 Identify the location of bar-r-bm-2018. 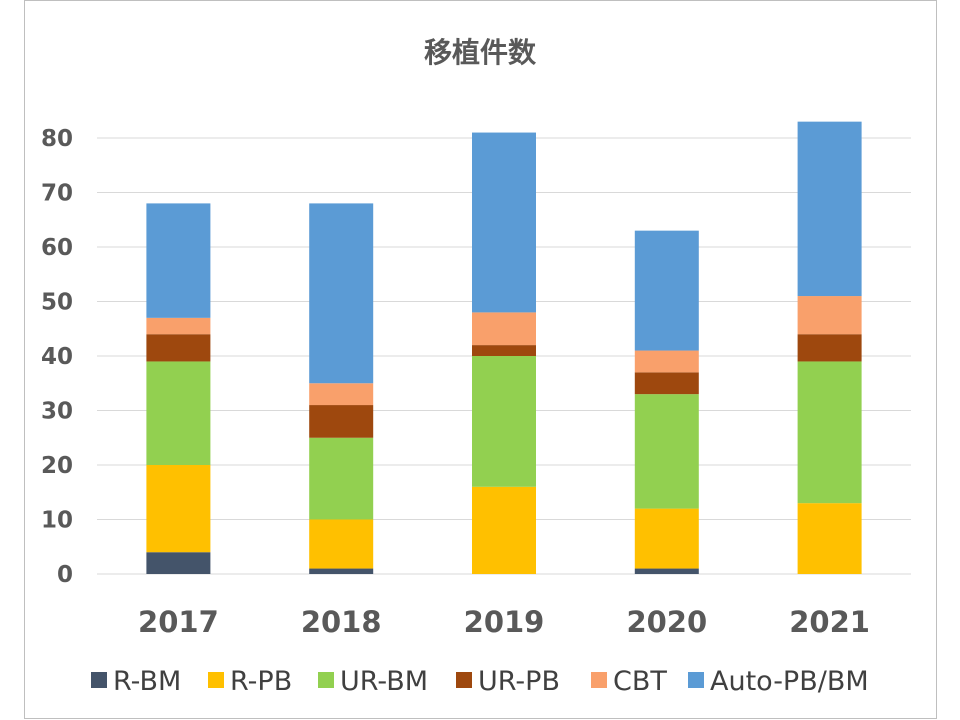
(341, 571).